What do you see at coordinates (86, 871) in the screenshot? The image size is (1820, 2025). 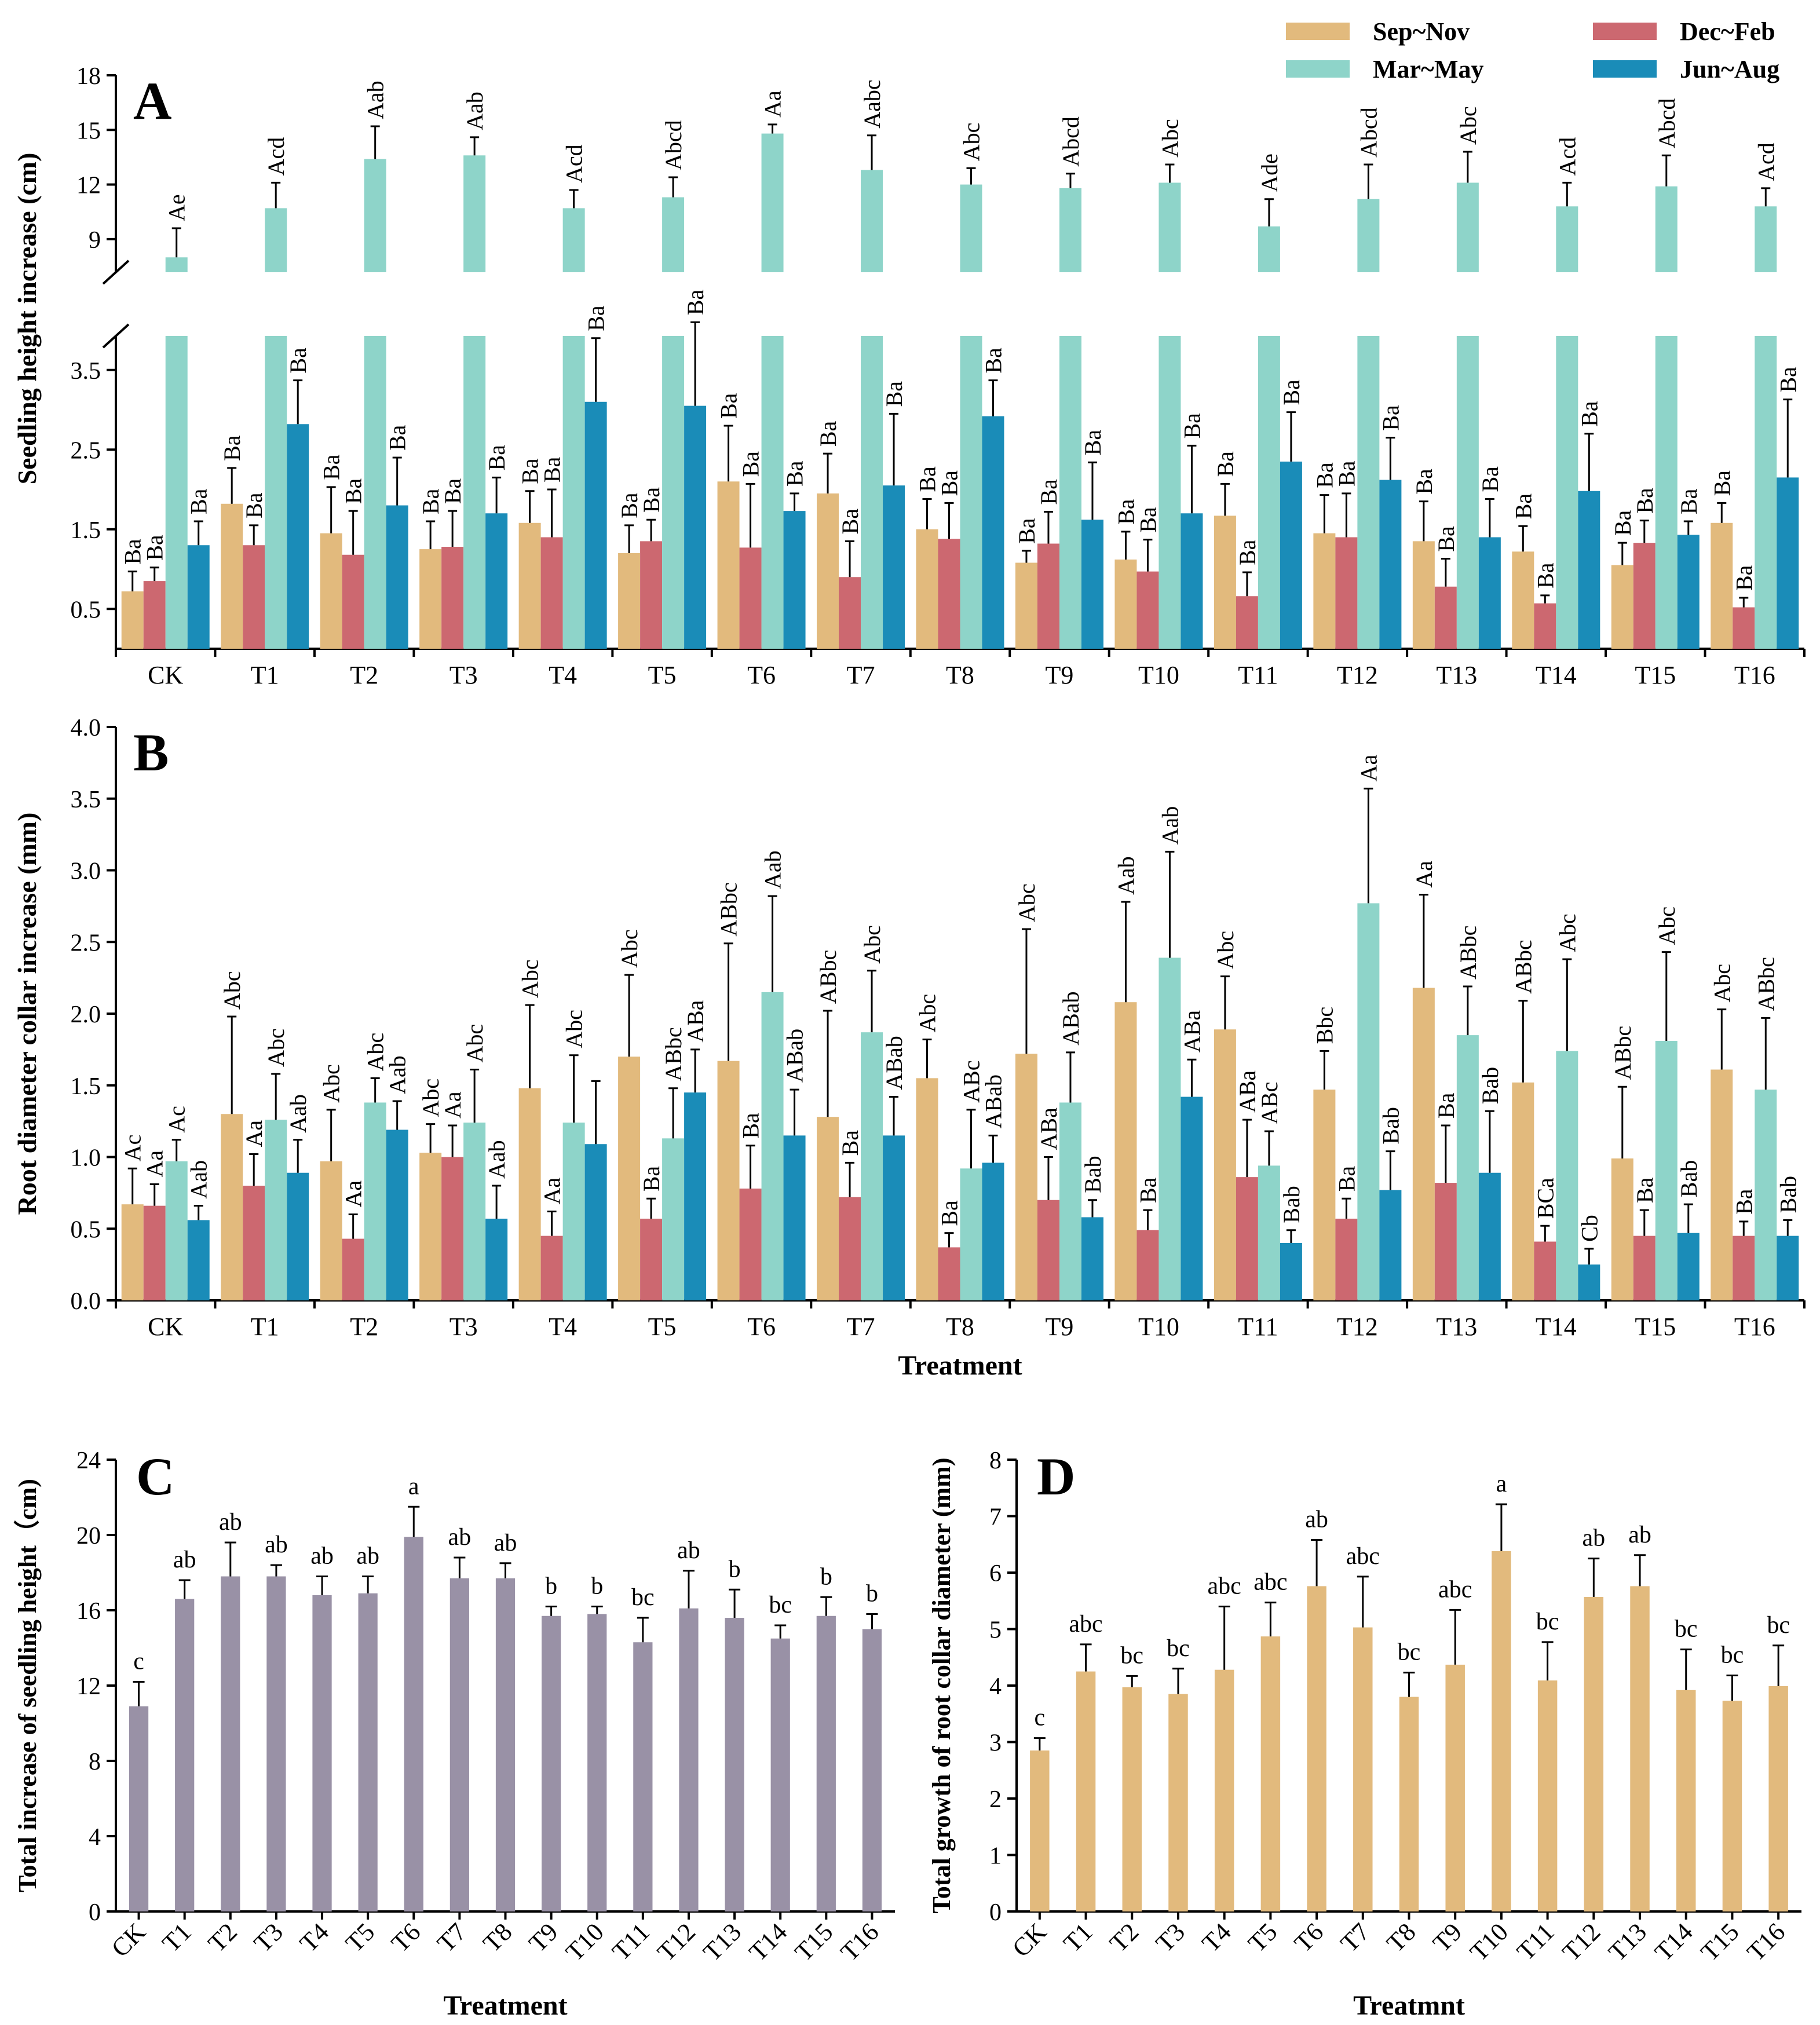 I see `y-tick-label: 3.0` at bounding box center [86, 871].